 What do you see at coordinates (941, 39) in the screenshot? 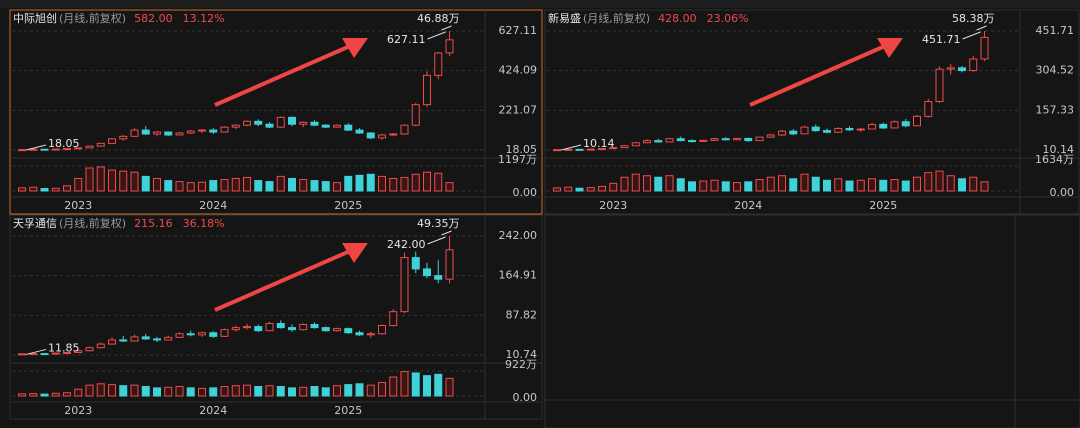
I see `high-label: 451.71` at bounding box center [941, 39].